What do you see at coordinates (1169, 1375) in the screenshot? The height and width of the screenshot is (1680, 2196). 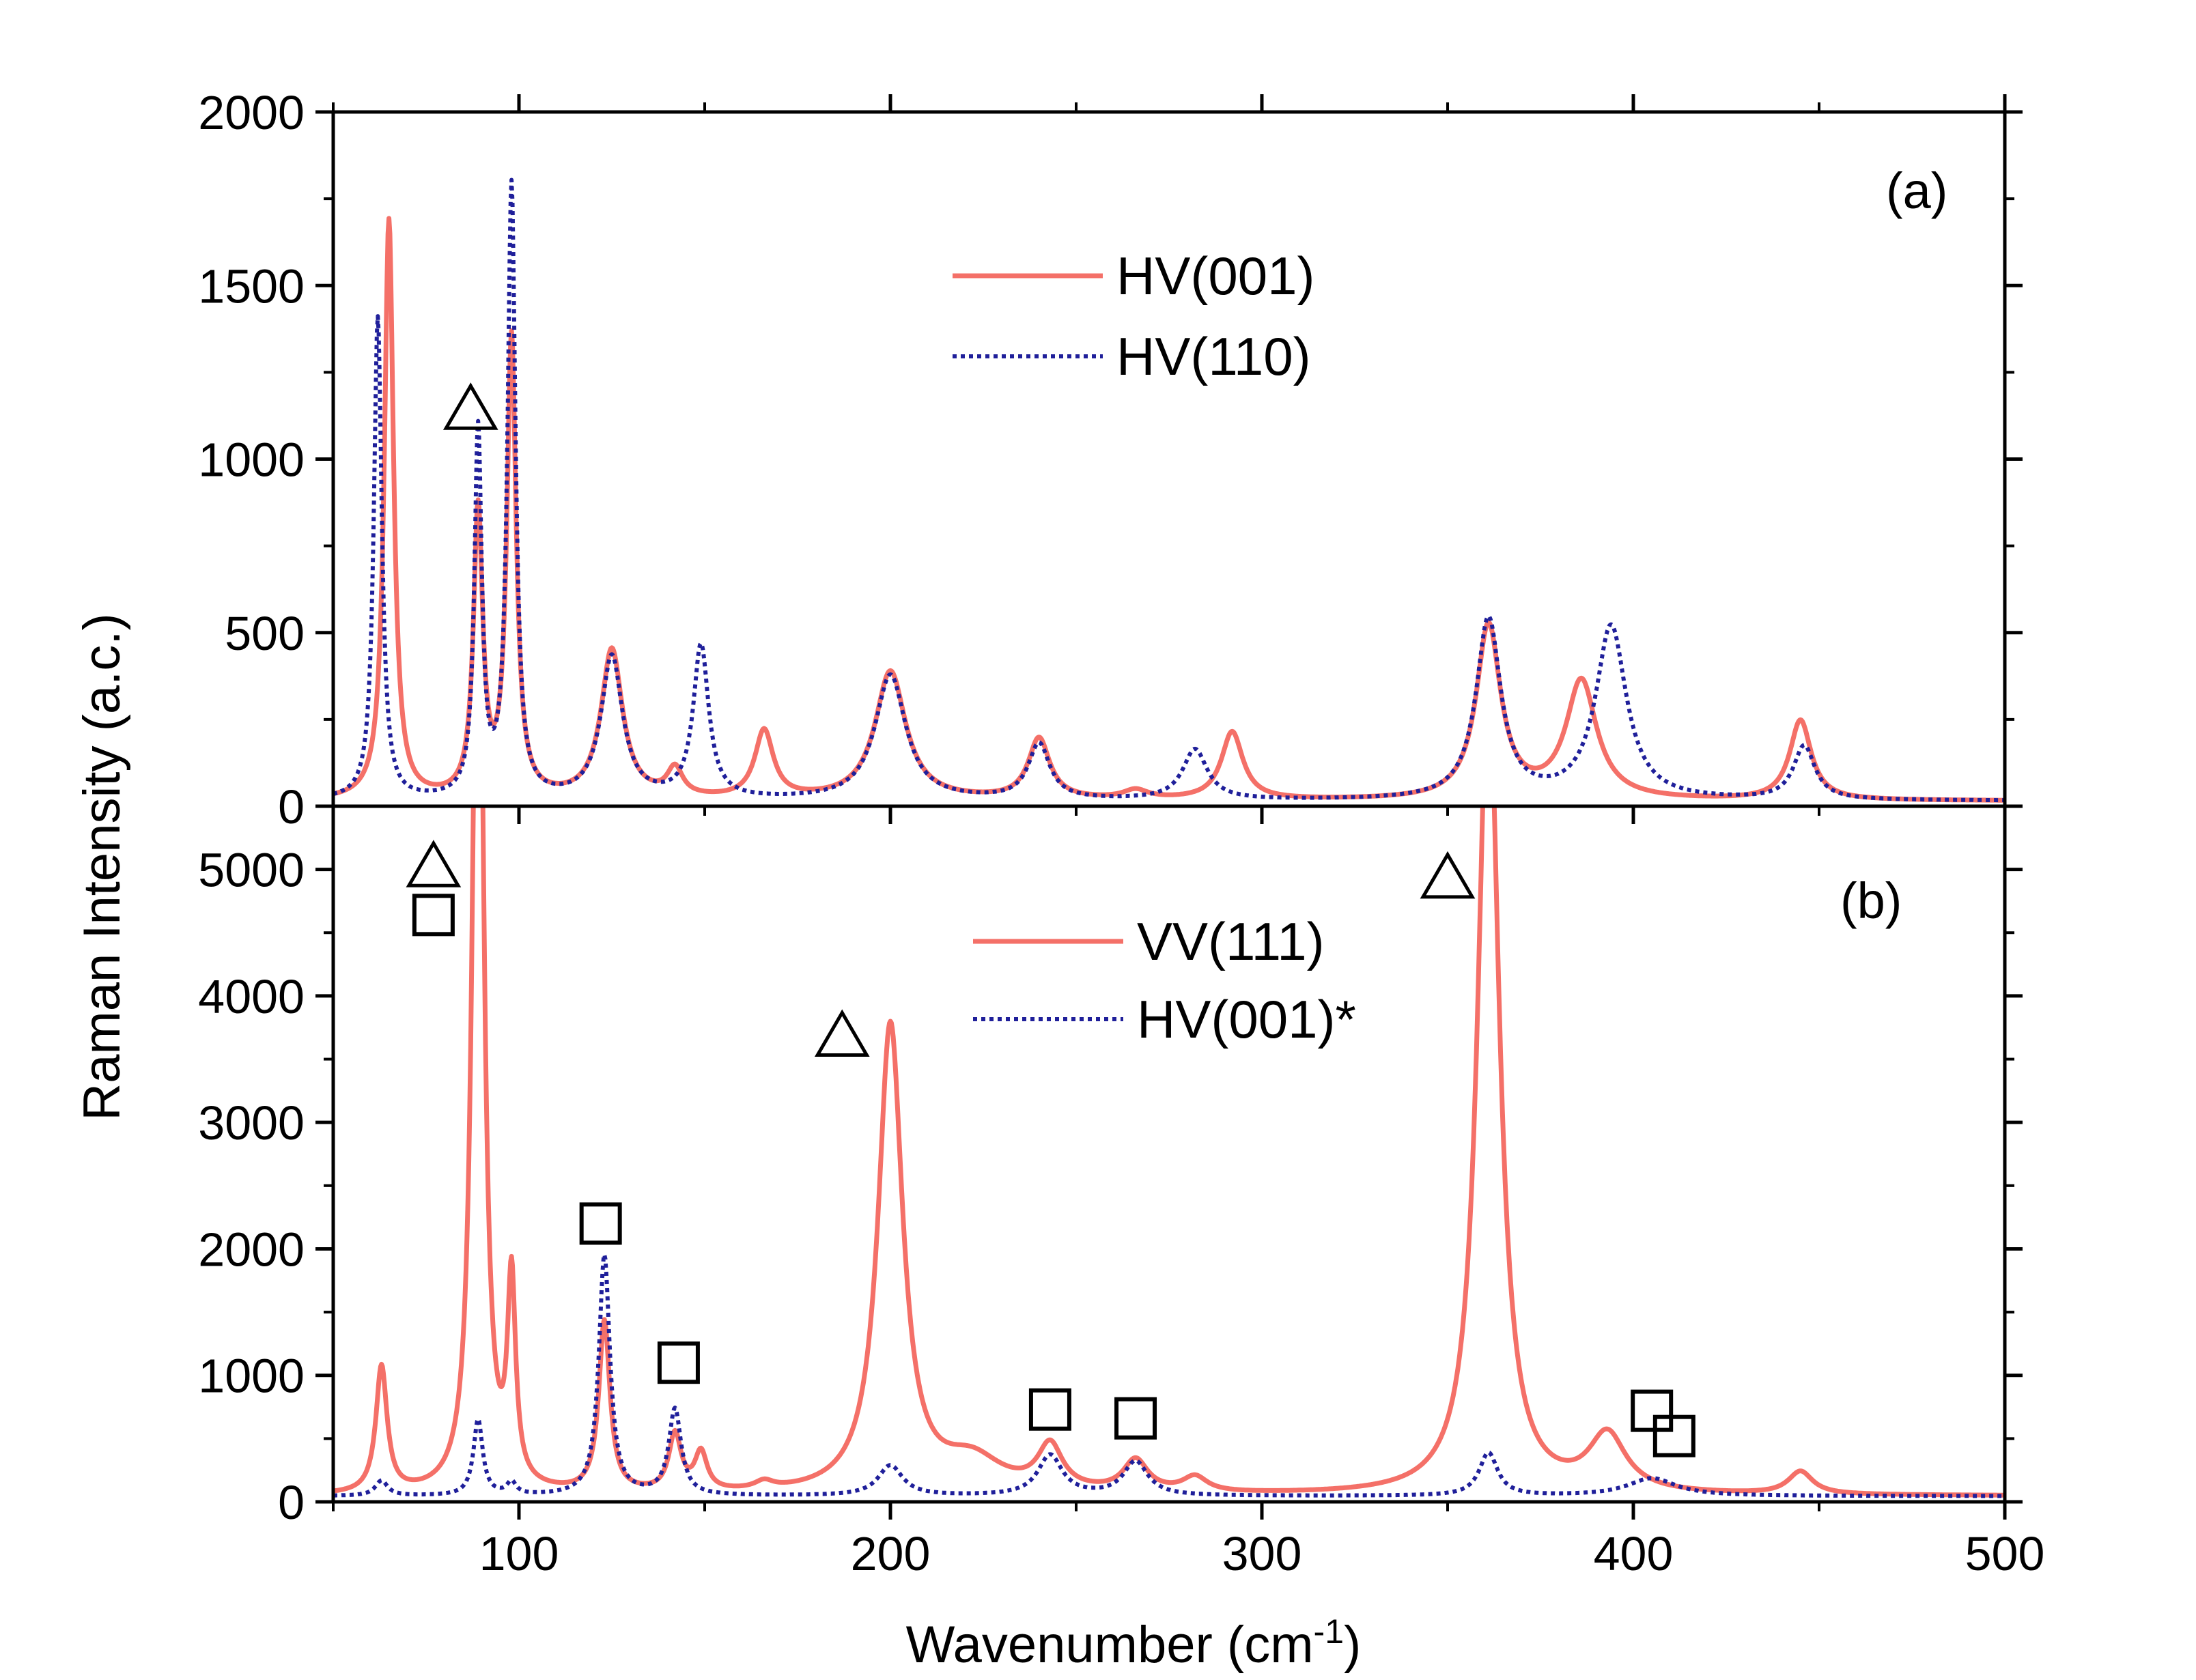 I see `series-line-hv-001-` at bounding box center [1169, 1375].